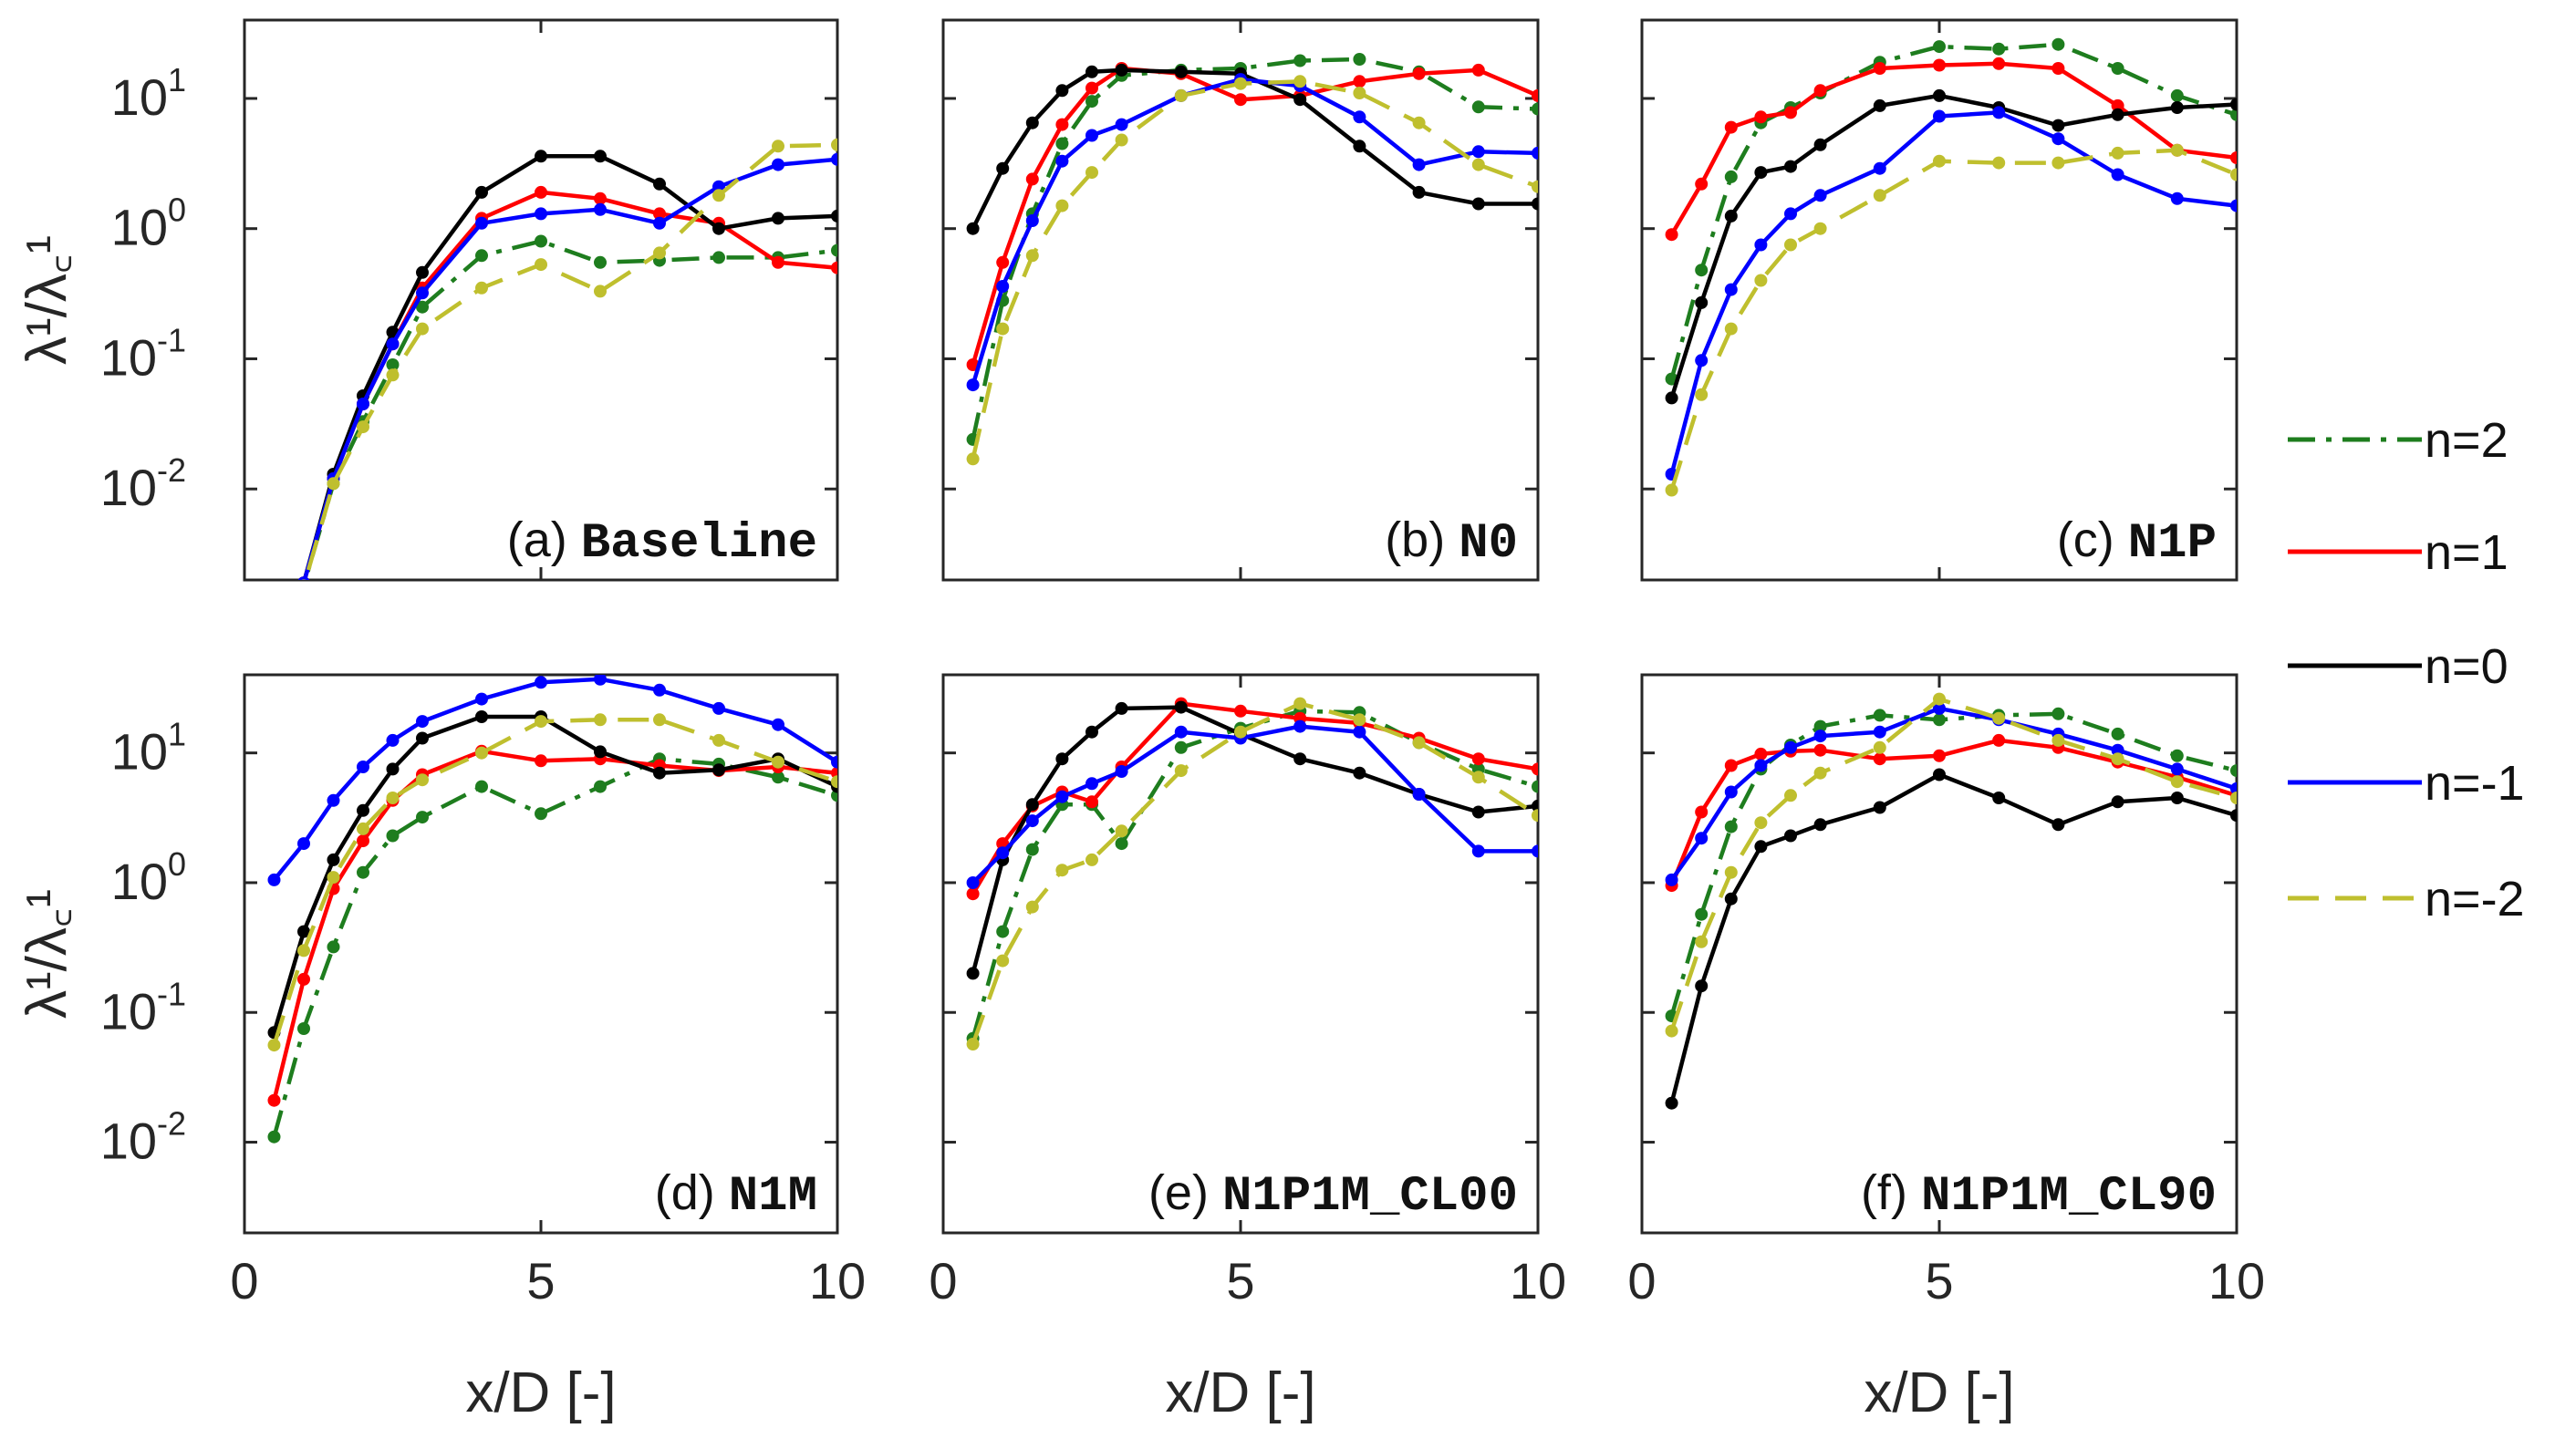  I want to click on panel-label-name: N1P1M_CL00, so click(1370, 1197).